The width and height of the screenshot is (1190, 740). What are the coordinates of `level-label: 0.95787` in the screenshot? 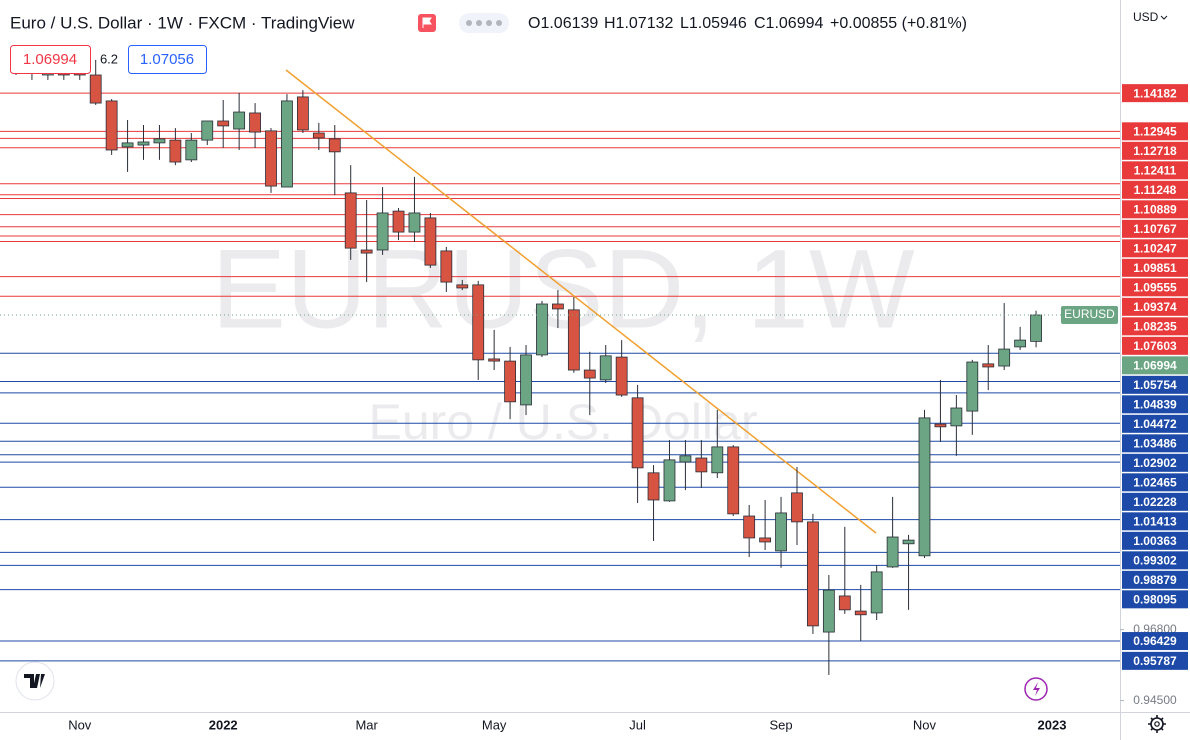 It's located at (1155, 661).